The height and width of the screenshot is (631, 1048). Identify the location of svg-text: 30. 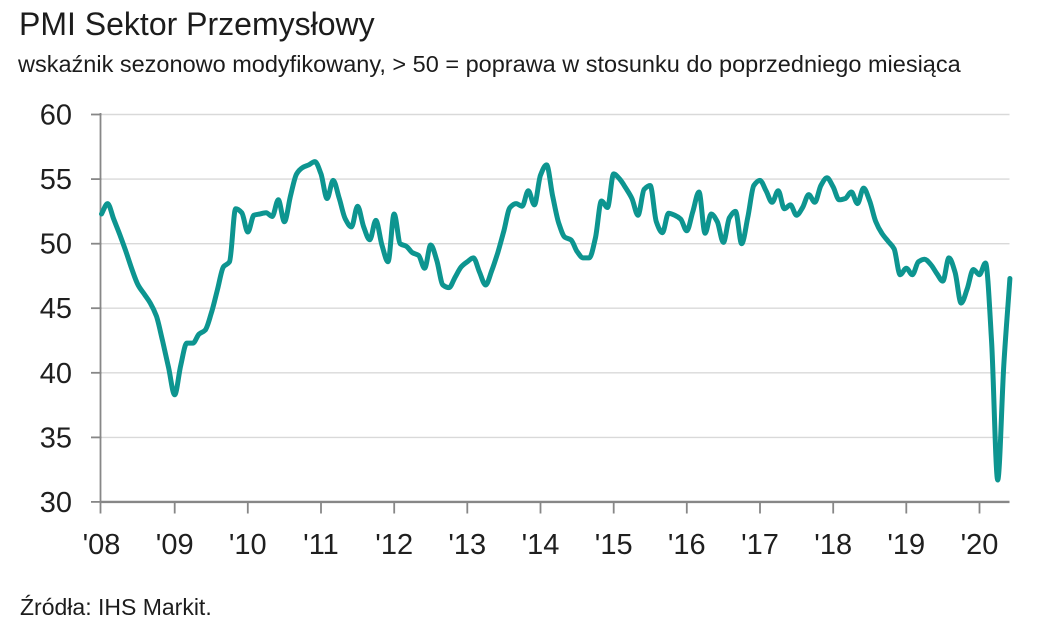
(56, 503).